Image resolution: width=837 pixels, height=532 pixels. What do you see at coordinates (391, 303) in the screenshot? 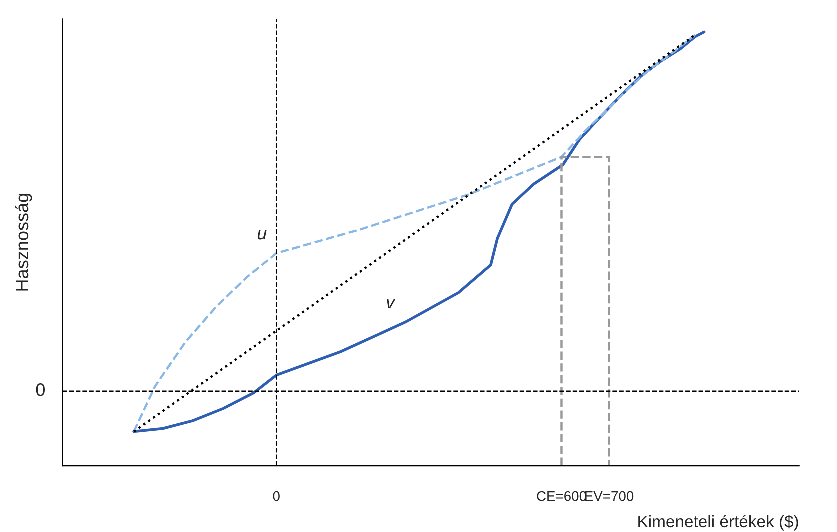
I see `series-label: v` at bounding box center [391, 303].